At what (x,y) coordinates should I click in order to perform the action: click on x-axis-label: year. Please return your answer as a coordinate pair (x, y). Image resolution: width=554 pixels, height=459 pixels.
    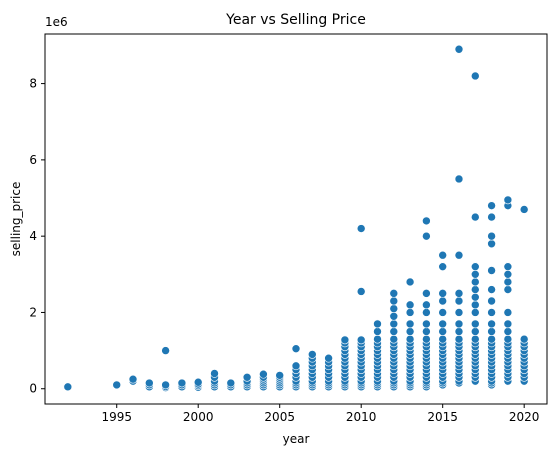
    Looking at the image, I should click on (296, 439).